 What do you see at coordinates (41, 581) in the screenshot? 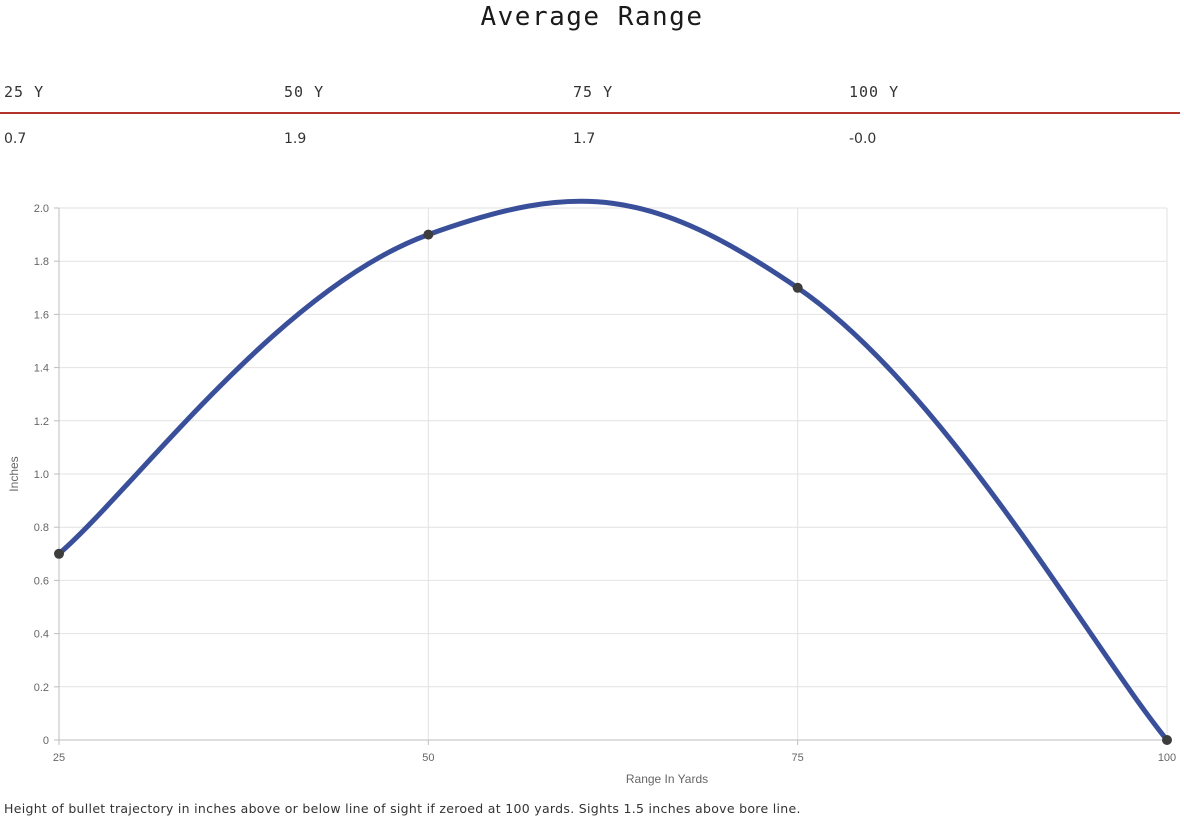
I see `y-tick-label: 0.6` at bounding box center [41, 581].